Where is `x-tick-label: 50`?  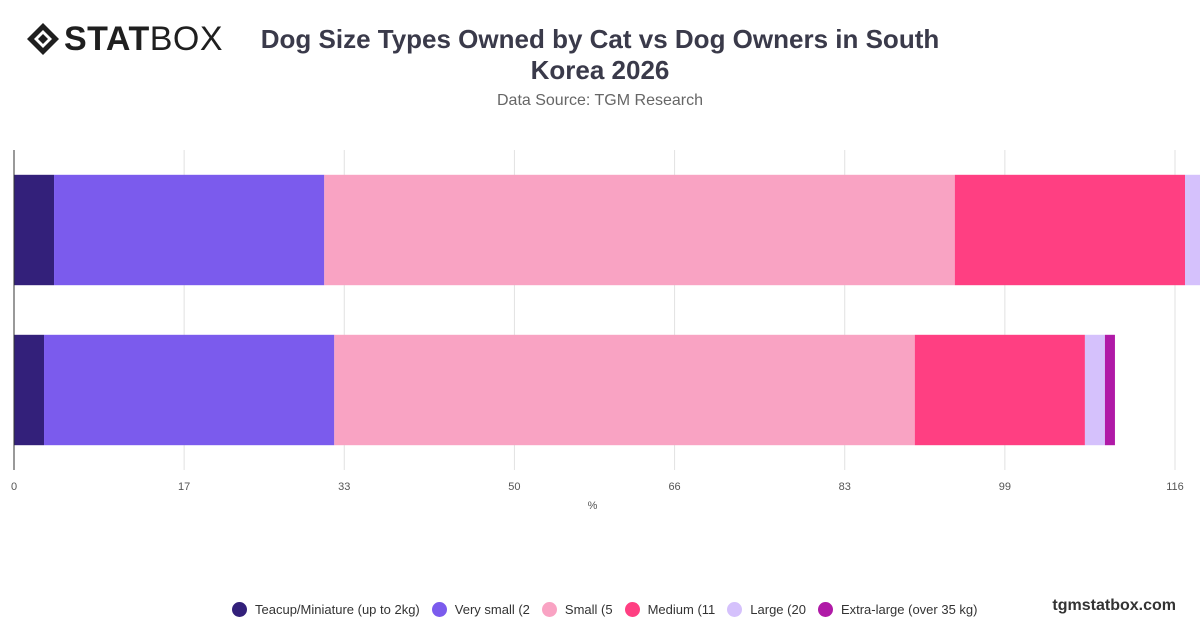 x-tick-label: 50 is located at coordinates (514, 487).